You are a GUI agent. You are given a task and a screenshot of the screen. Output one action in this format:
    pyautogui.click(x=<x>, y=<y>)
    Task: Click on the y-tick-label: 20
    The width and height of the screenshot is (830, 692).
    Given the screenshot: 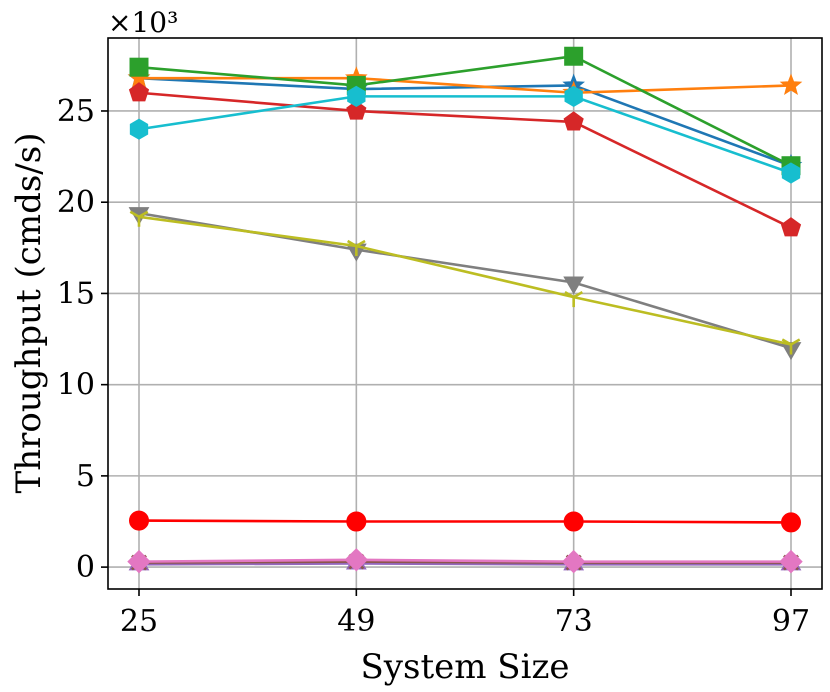 What is the action you would take?
    pyautogui.click(x=76, y=202)
    